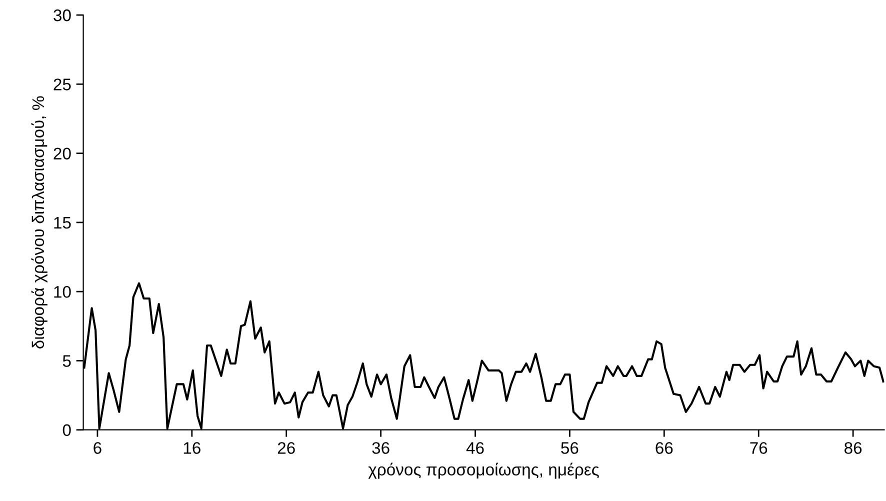 The width and height of the screenshot is (886, 501). Describe the element at coordinates (62, 15) in the screenshot. I see `y-tick-label: 30` at that location.